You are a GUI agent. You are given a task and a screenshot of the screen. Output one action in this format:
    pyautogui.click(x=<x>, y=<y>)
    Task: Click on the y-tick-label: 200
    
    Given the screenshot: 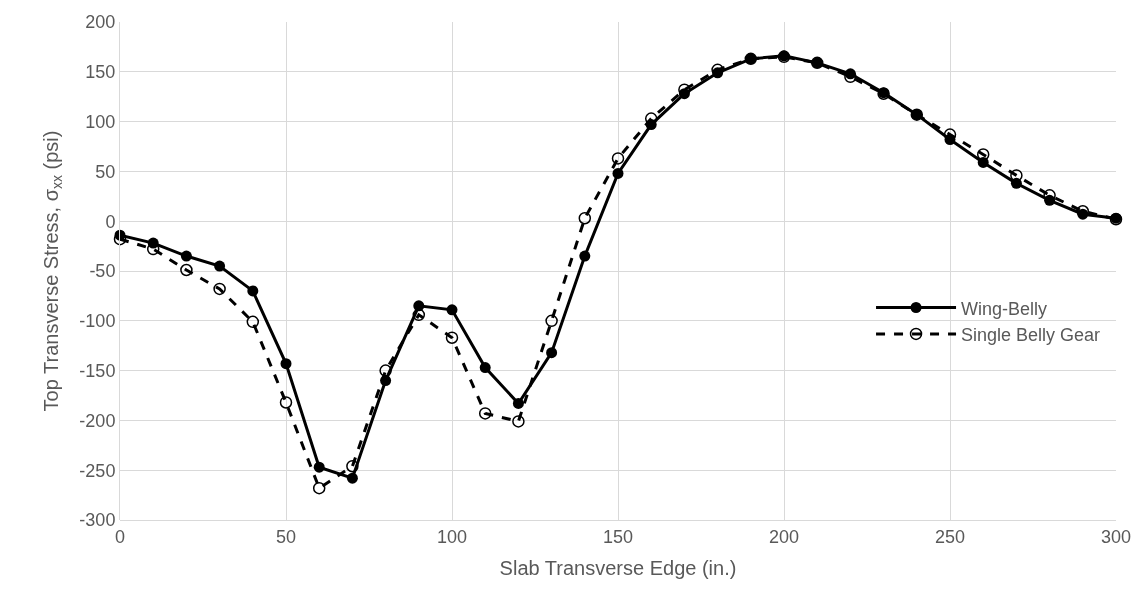 What is the action you would take?
    pyautogui.click(x=100, y=22)
    